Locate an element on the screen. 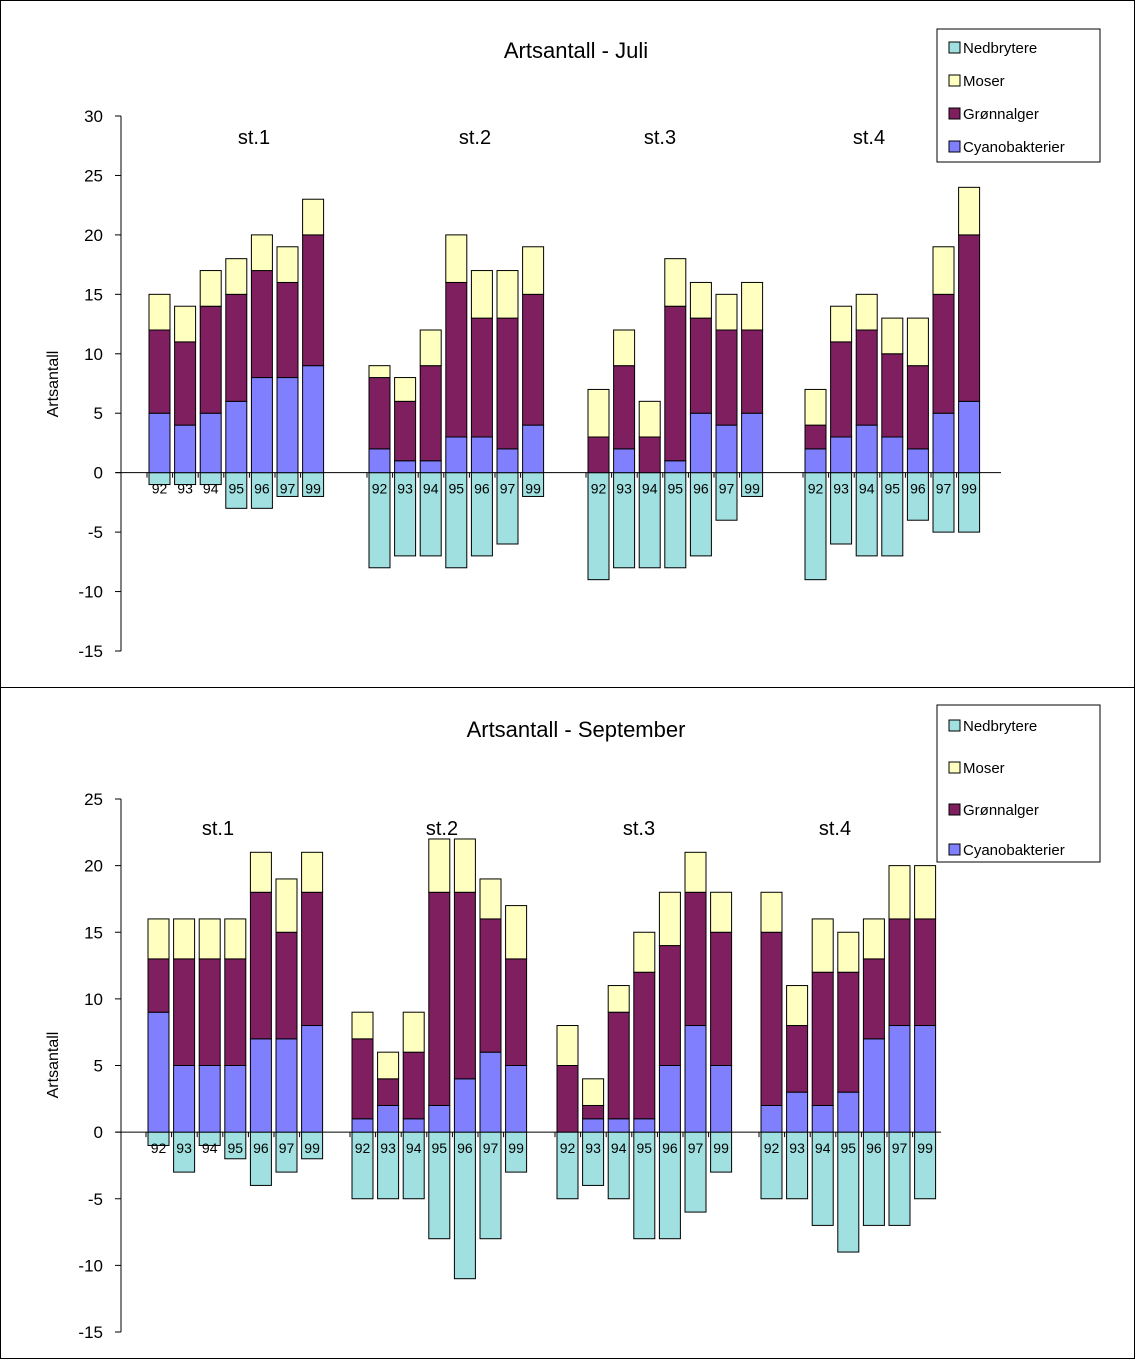  legend-label: Grønnalger is located at coordinates (1001, 810).